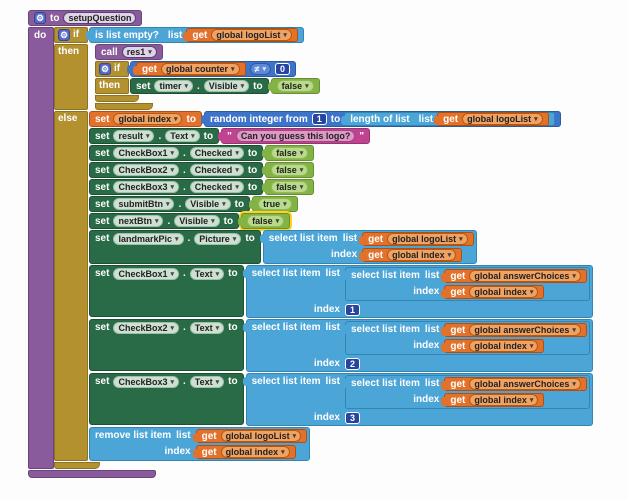 This screenshot has height=500, width=628. I want to click on component-dropdown: timer, so click(173, 86).